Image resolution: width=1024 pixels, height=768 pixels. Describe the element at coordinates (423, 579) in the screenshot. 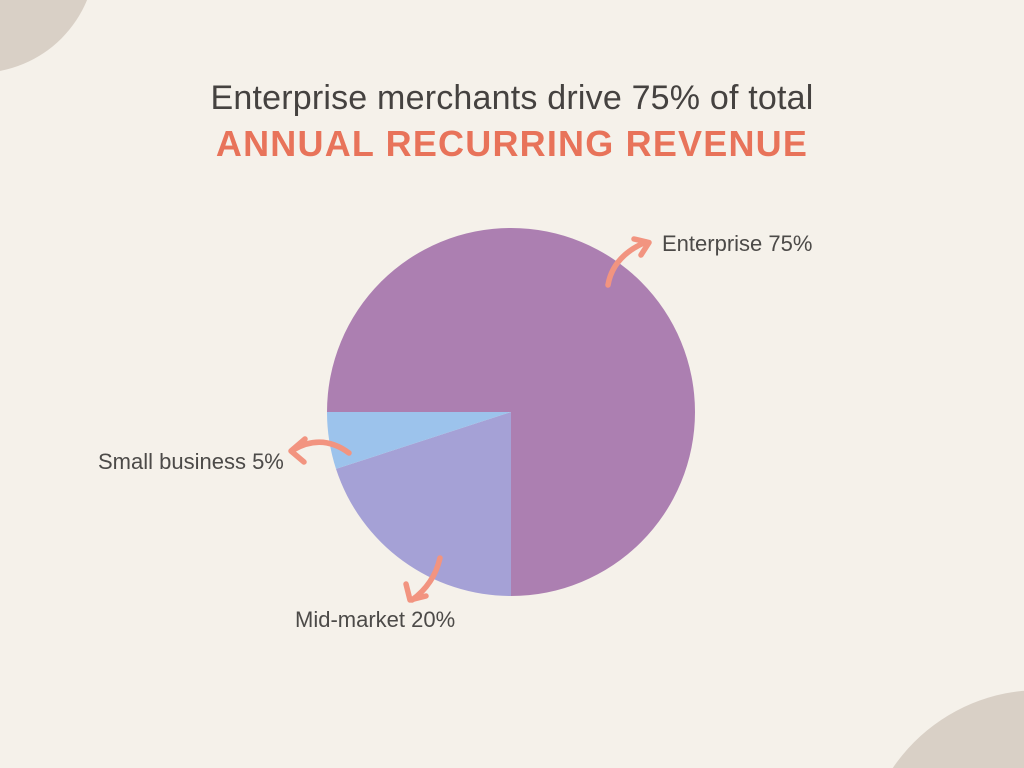

I see `mid-market-arrow-icon` at that location.